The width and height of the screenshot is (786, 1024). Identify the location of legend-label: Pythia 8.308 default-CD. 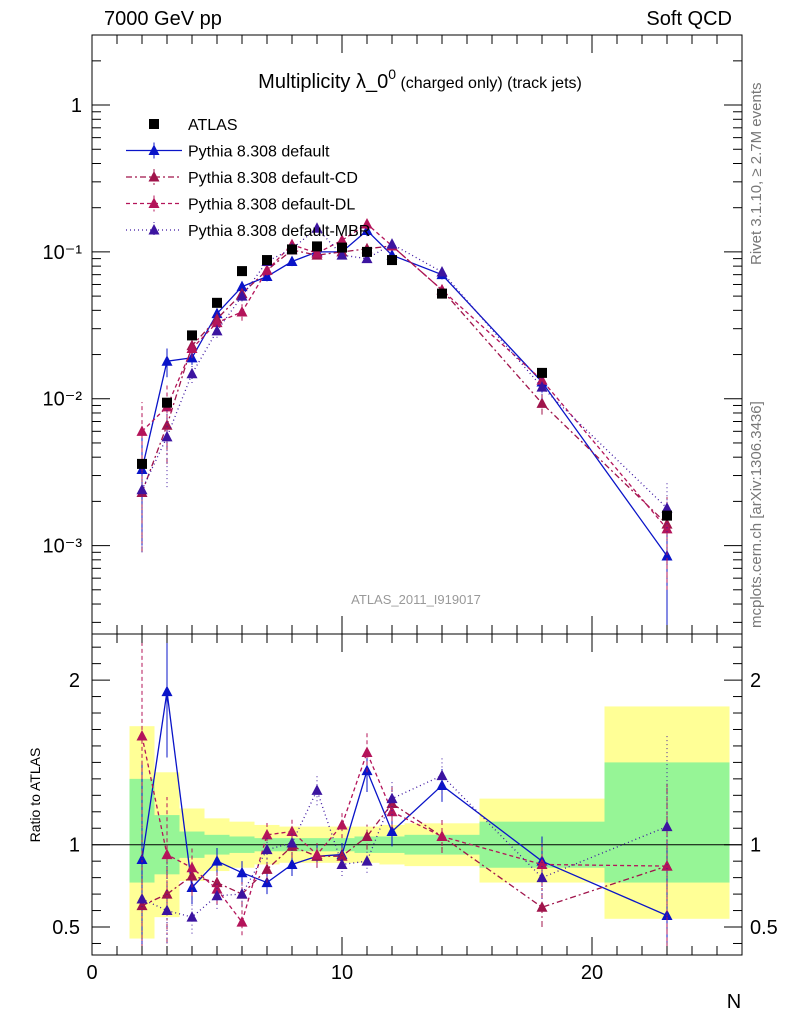
(273, 178).